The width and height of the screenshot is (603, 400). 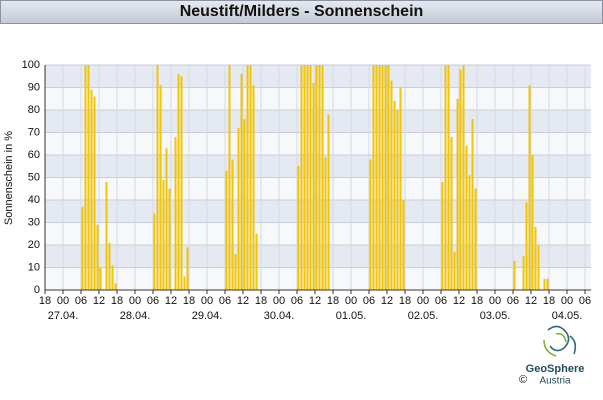 I want to click on logo-name: GeoSphere, so click(x=555, y=369).